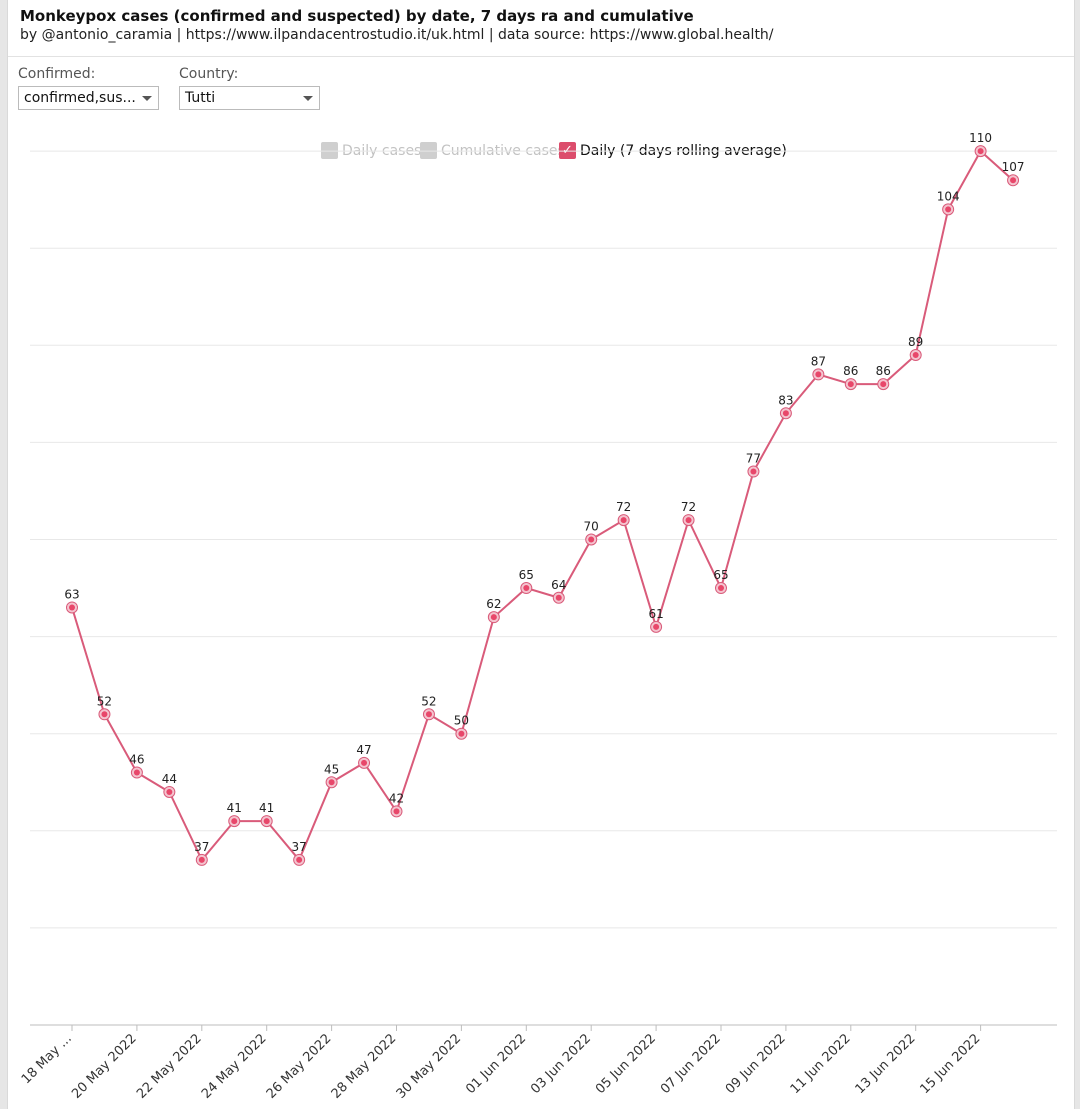  What do you see at coordinates (886, 1064) in the screenshot?
I see `x-tick-label: 13 Jun 2022` at bounding box center [886, 1064].